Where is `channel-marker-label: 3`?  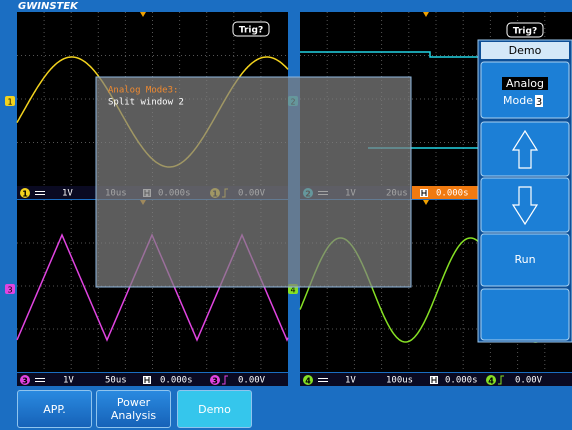 channel-marker-label: 3 is located at coordinates (9, 290).